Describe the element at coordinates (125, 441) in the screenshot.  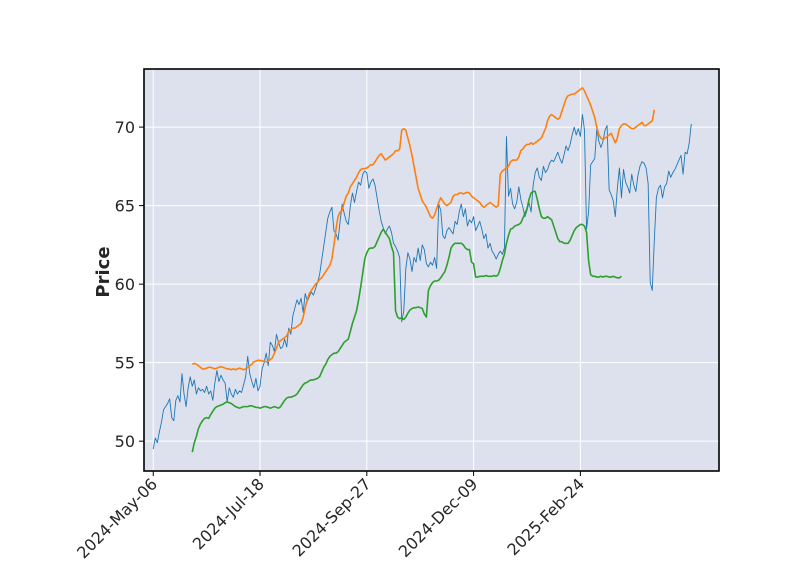
I see `y-tick-label: 50` at that location.